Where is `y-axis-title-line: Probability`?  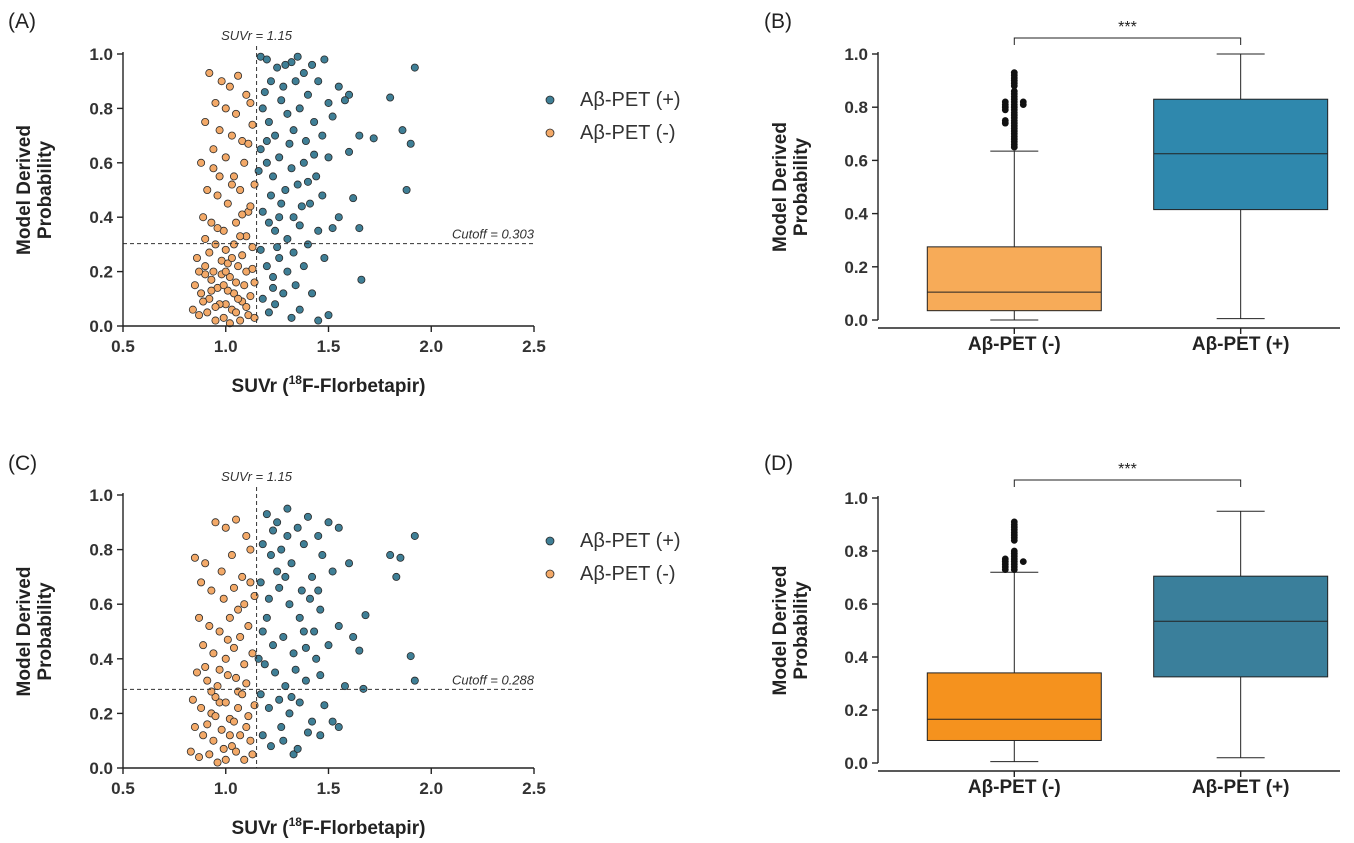
y-axis-title-line: Probability is located at coordinates (45, 631).